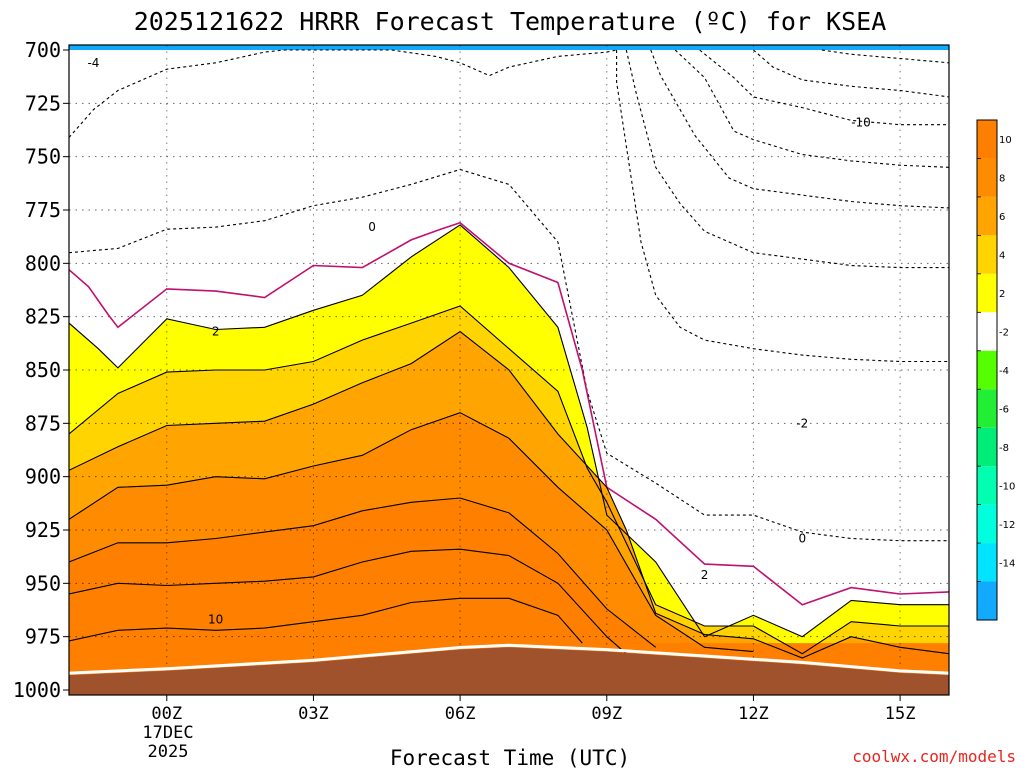 Image resolution: width=1024 pixels, height=768 pixels. I want to click on y-tick-label: 725, so click(43, 103).